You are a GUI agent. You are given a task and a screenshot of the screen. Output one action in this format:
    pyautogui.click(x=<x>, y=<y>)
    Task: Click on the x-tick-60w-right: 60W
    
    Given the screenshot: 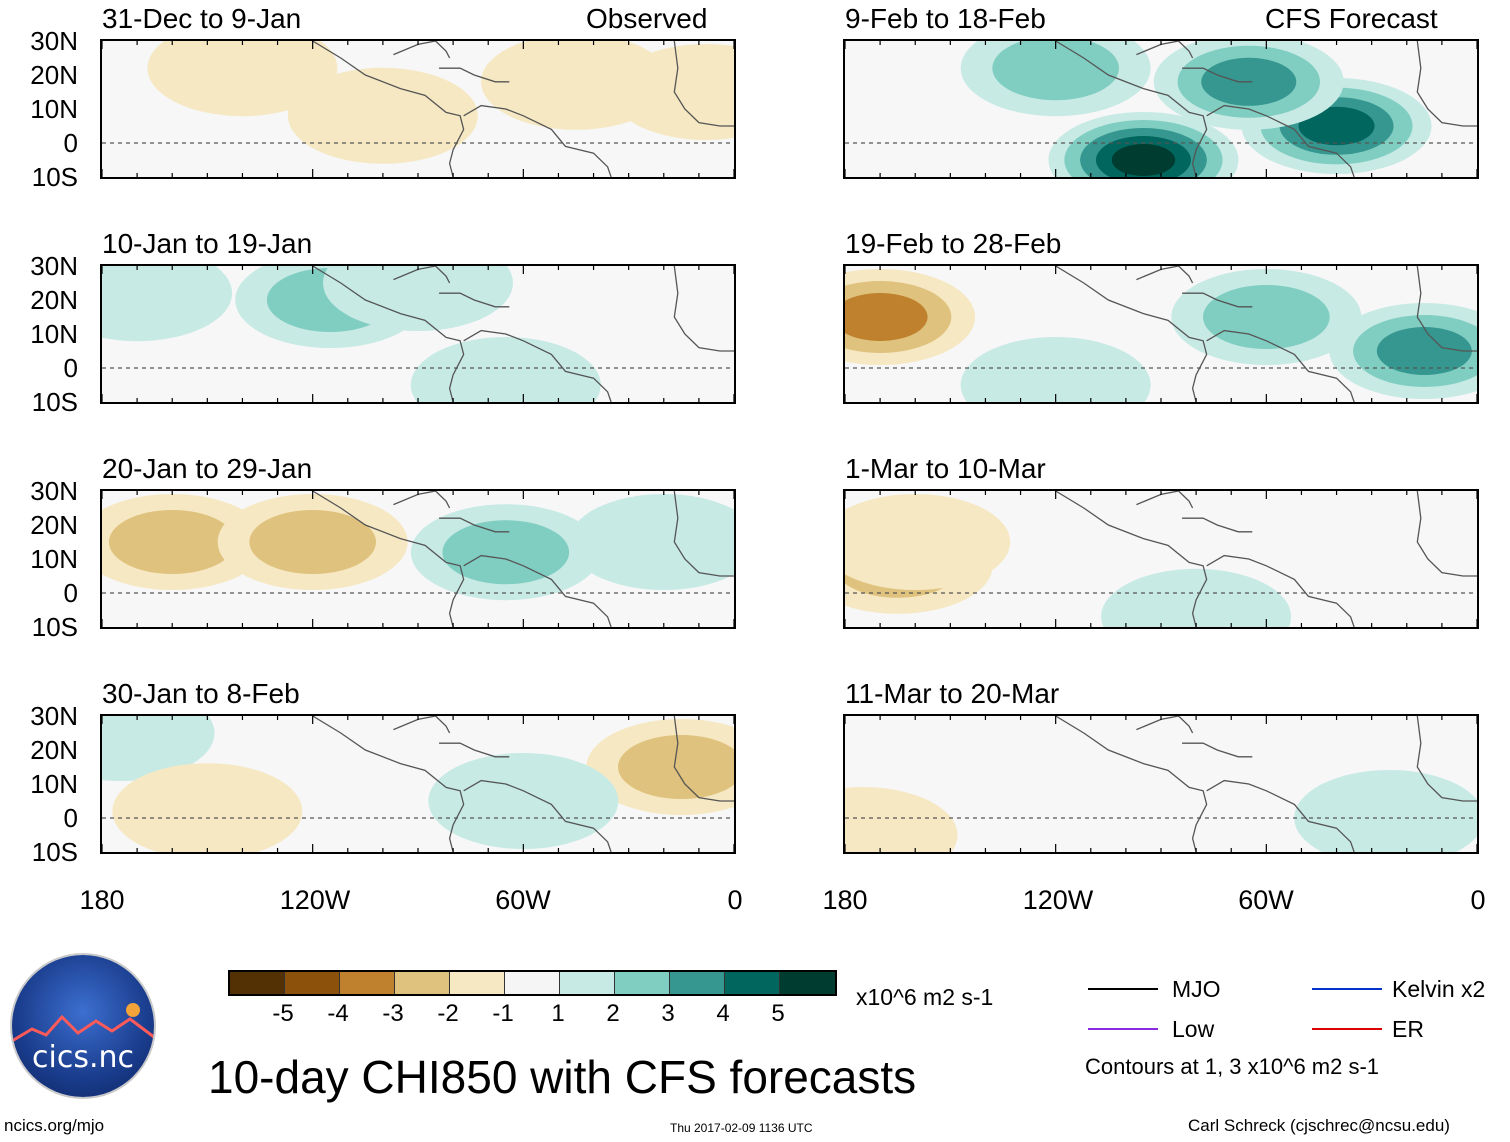 What is the action you would take?
    pyautogui.click(x=1266, y=900)
    